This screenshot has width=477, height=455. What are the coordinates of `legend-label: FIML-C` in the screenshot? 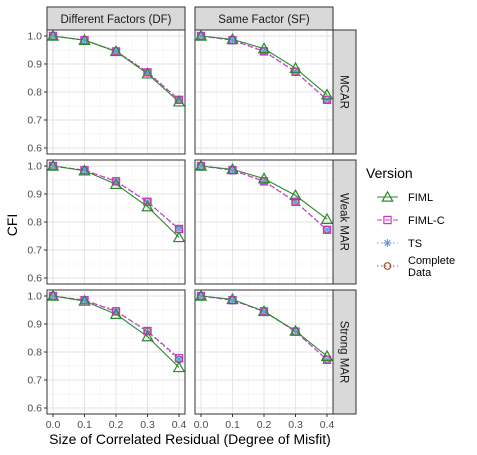 It's located at (426, 221).